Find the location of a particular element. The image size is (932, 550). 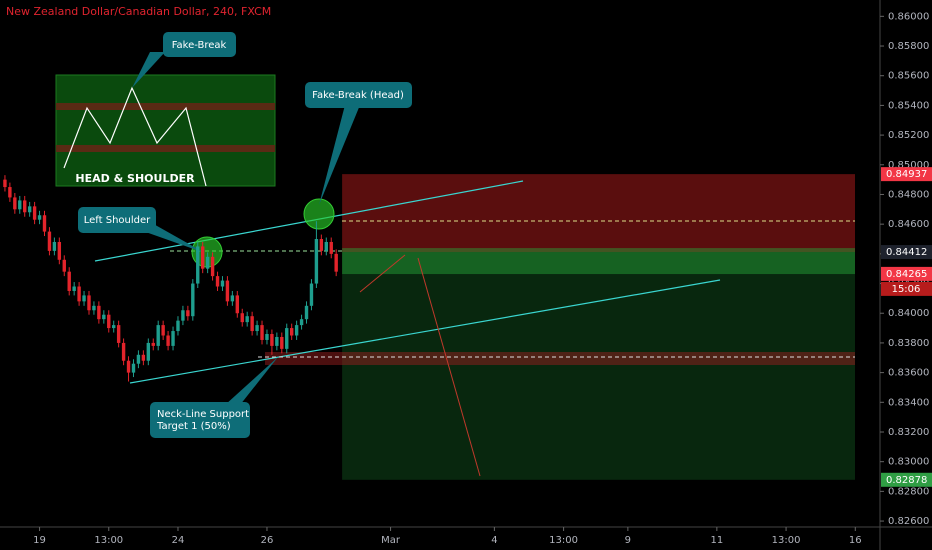

highlight-circle is located at coordinates (319, 214).